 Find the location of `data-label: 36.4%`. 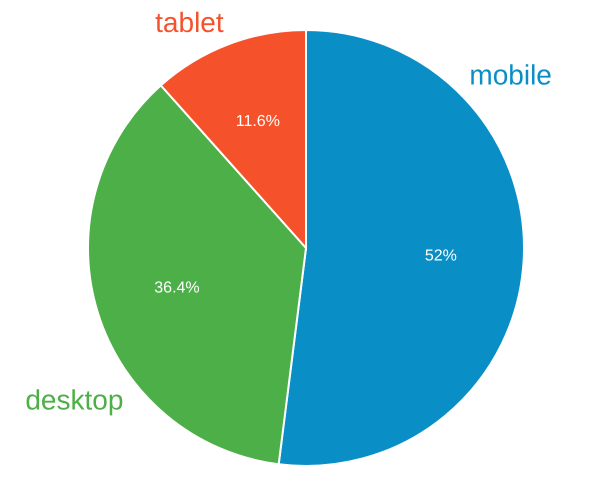

data-label: 36.4% is located at coordinates (177, 287).